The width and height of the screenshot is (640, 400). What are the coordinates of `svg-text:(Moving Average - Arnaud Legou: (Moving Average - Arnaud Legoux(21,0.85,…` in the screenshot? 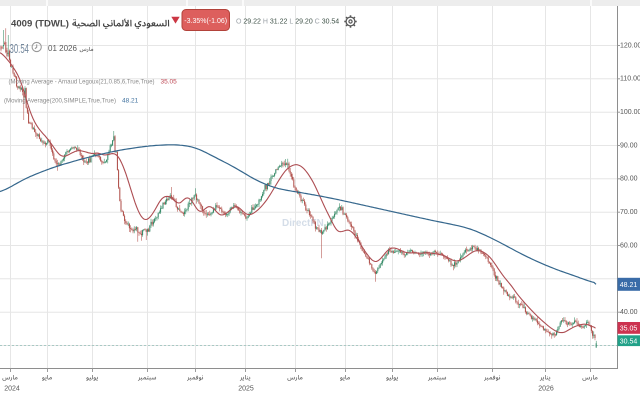 It's located at (82, 81).